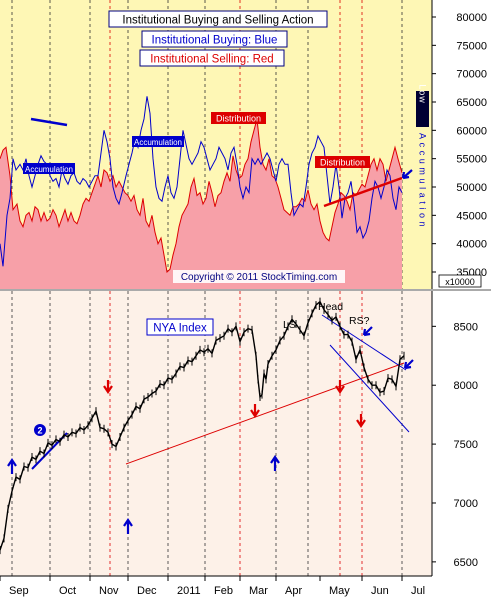 Image resolution: width=491 pixels, height=602 pixels. Describe the element at coordinates (339, 591) in the screenshot. I see `x-tick-label: May` at that location.